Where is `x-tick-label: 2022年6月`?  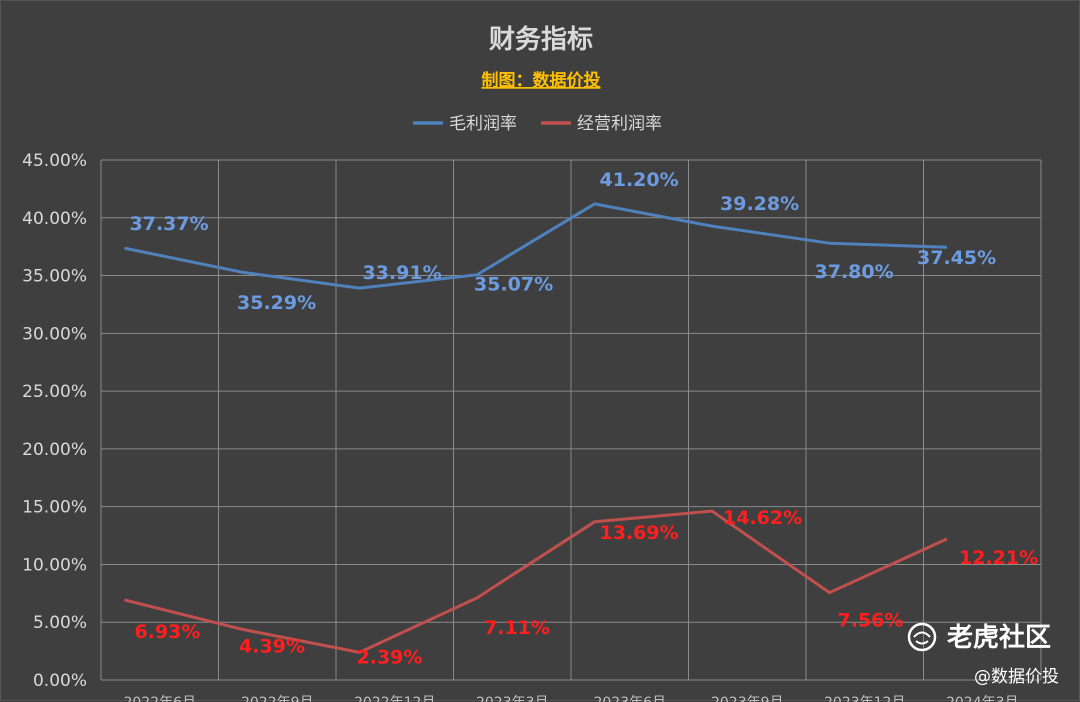 x-tick-label: 2022年6月 is located at coordinates (159, 698).